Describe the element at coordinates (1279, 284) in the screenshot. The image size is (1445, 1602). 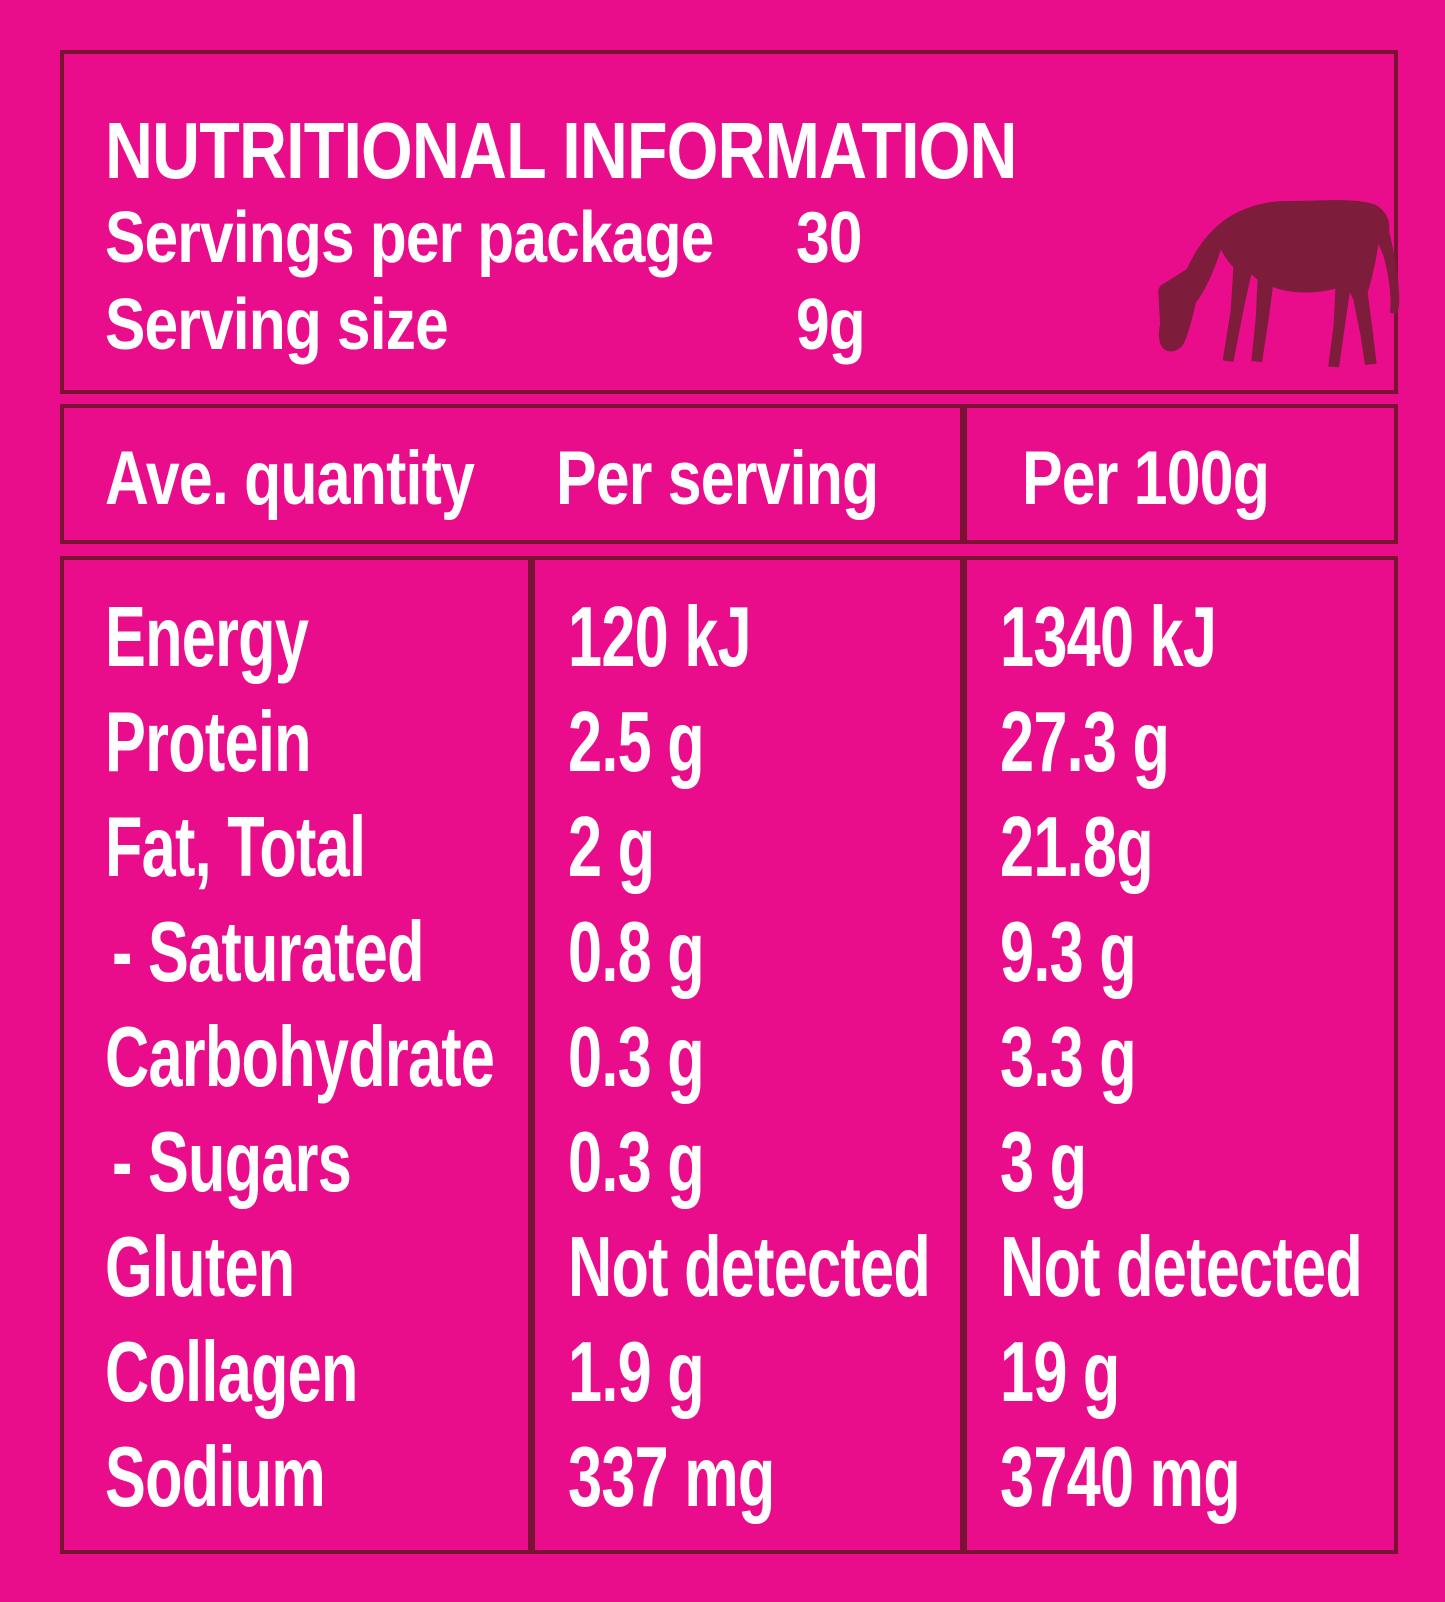
I see `cow-grazing-icon` at that location.